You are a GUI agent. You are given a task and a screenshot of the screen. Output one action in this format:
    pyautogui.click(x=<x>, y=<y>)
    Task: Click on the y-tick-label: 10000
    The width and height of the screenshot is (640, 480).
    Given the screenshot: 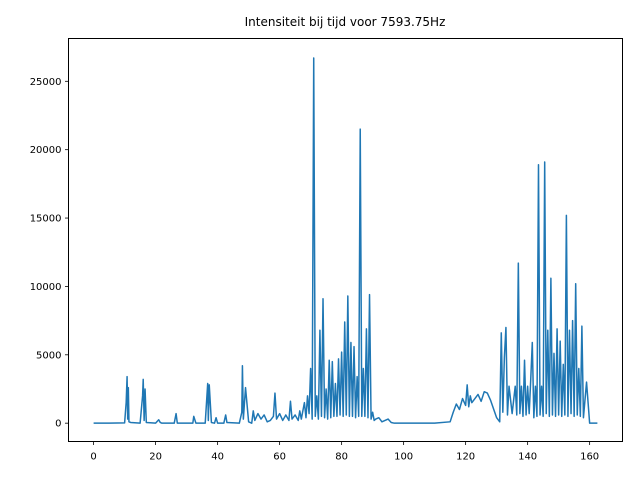 What is the action you would take?
    pyautogui.click(x=46, y=287)
    